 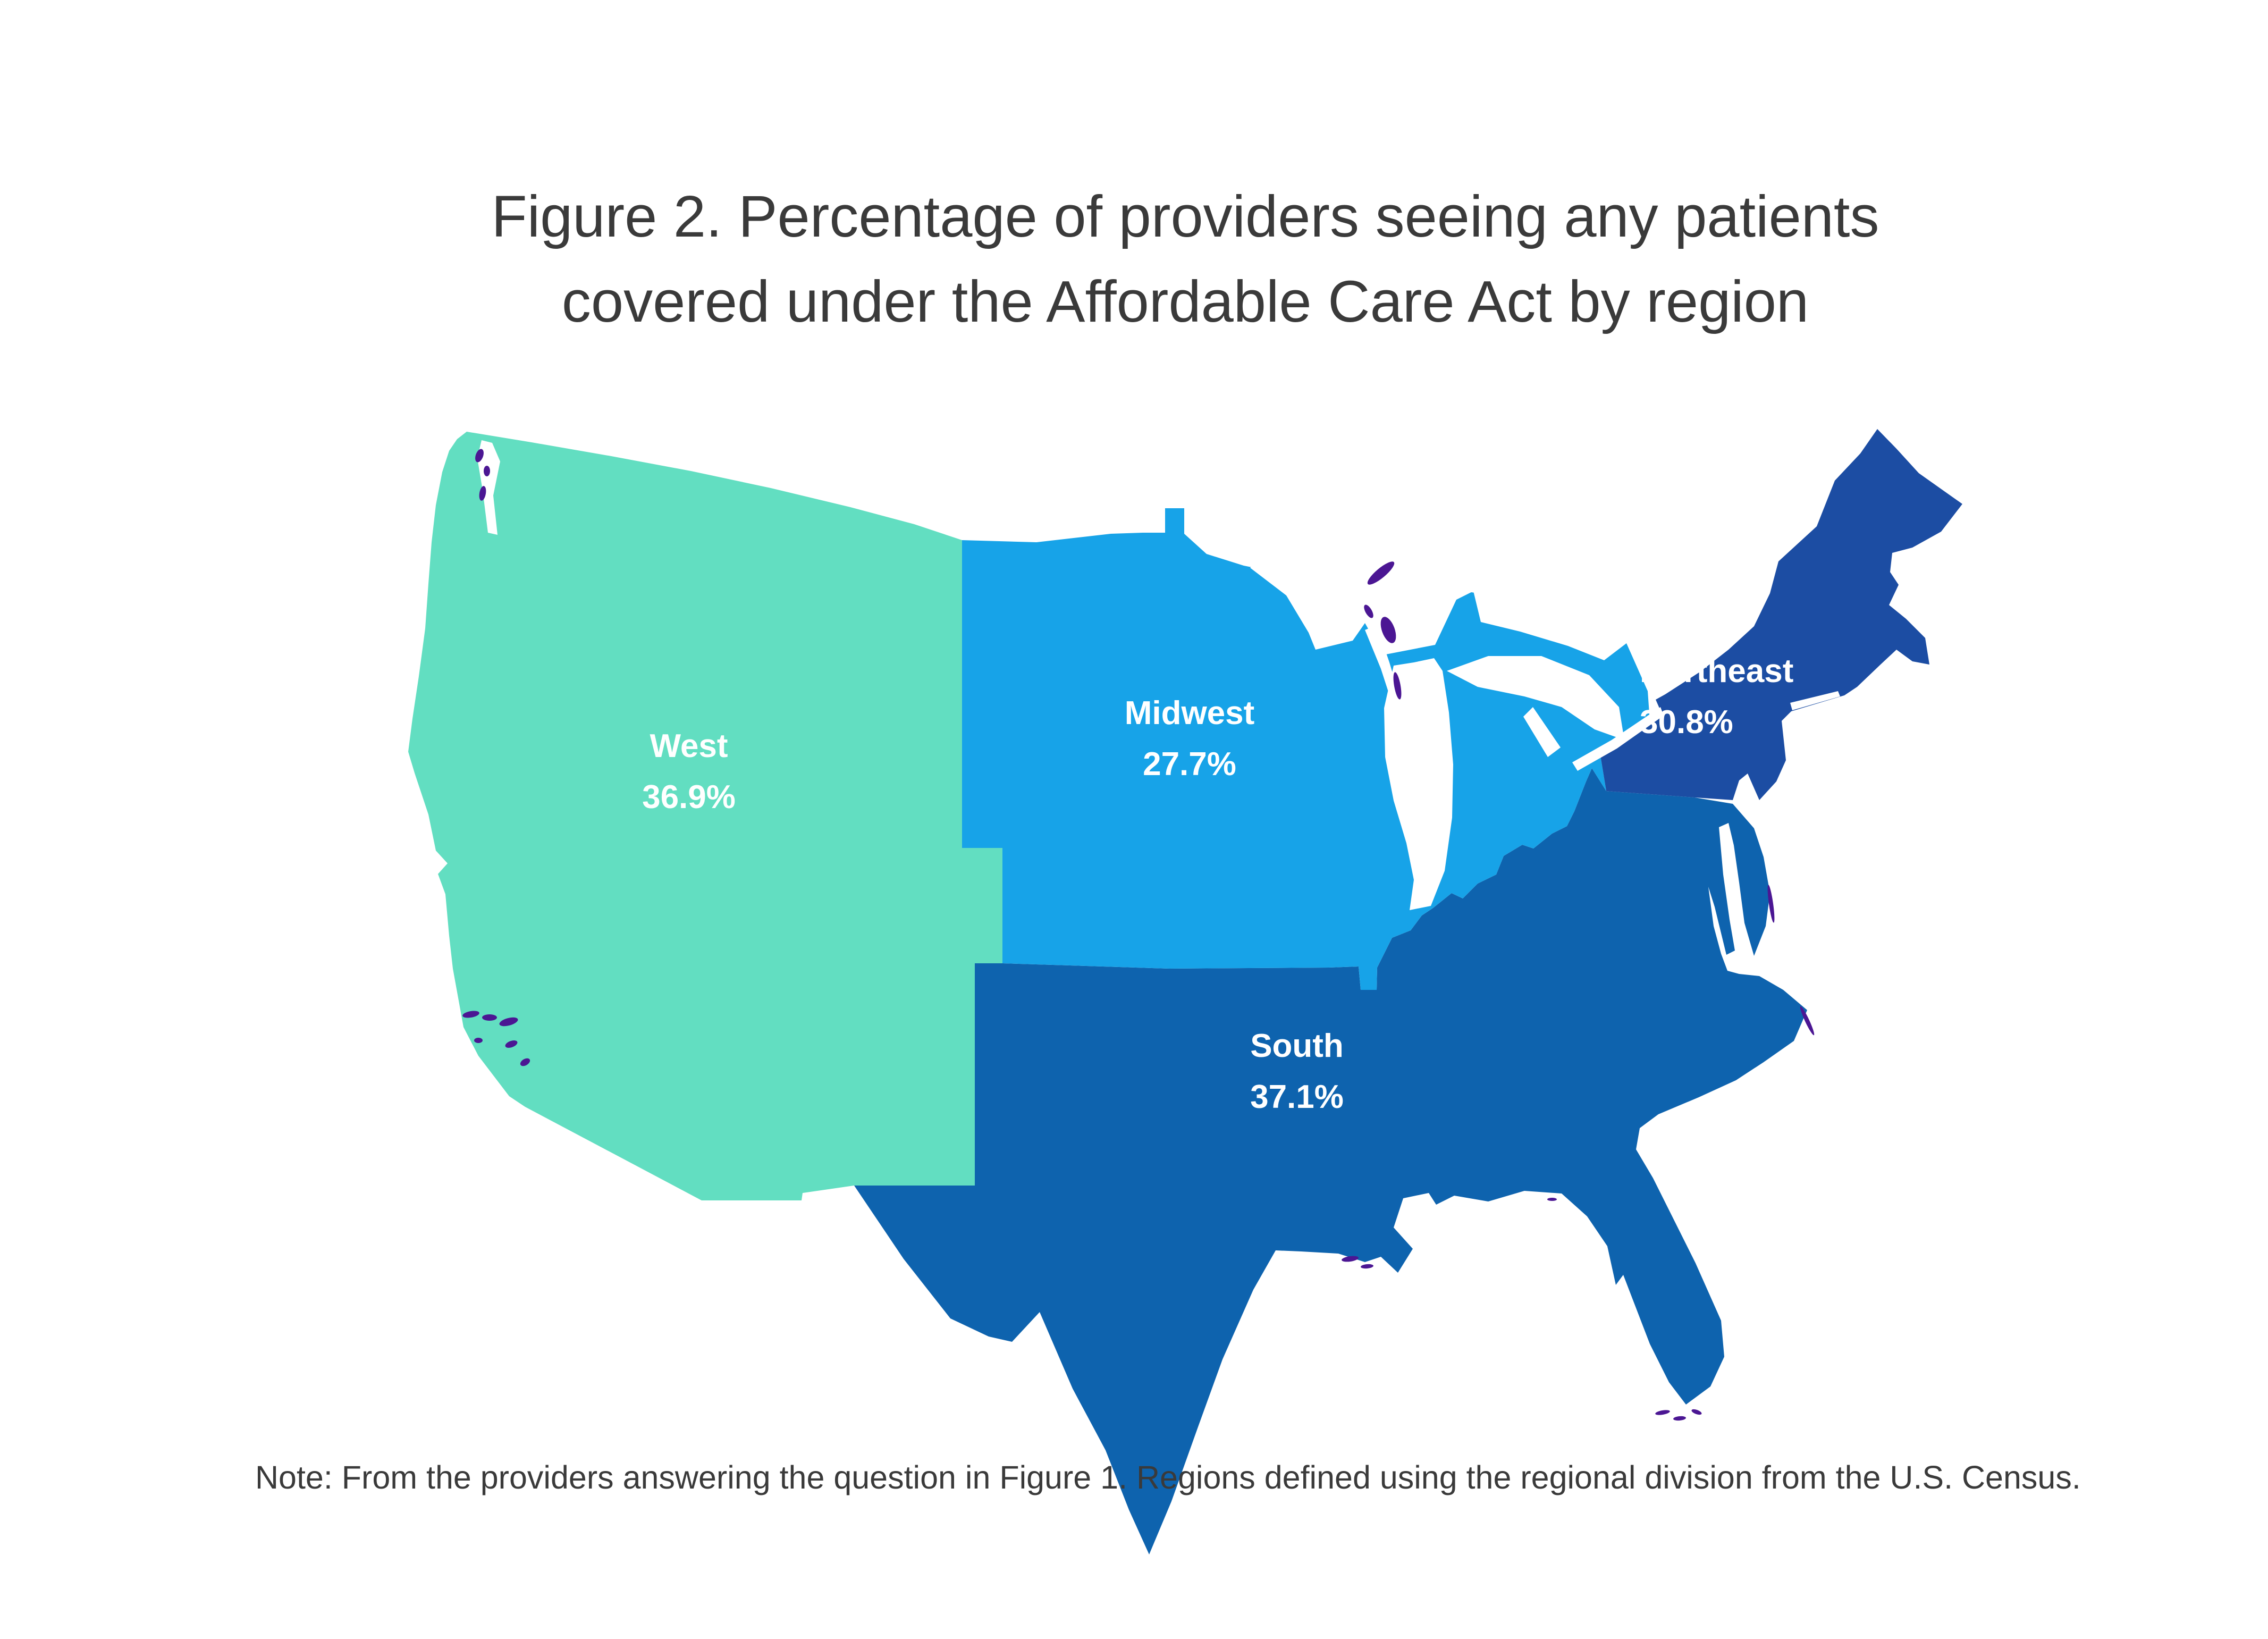 I want to click on lake-erie, so click(x=1618, y=739).